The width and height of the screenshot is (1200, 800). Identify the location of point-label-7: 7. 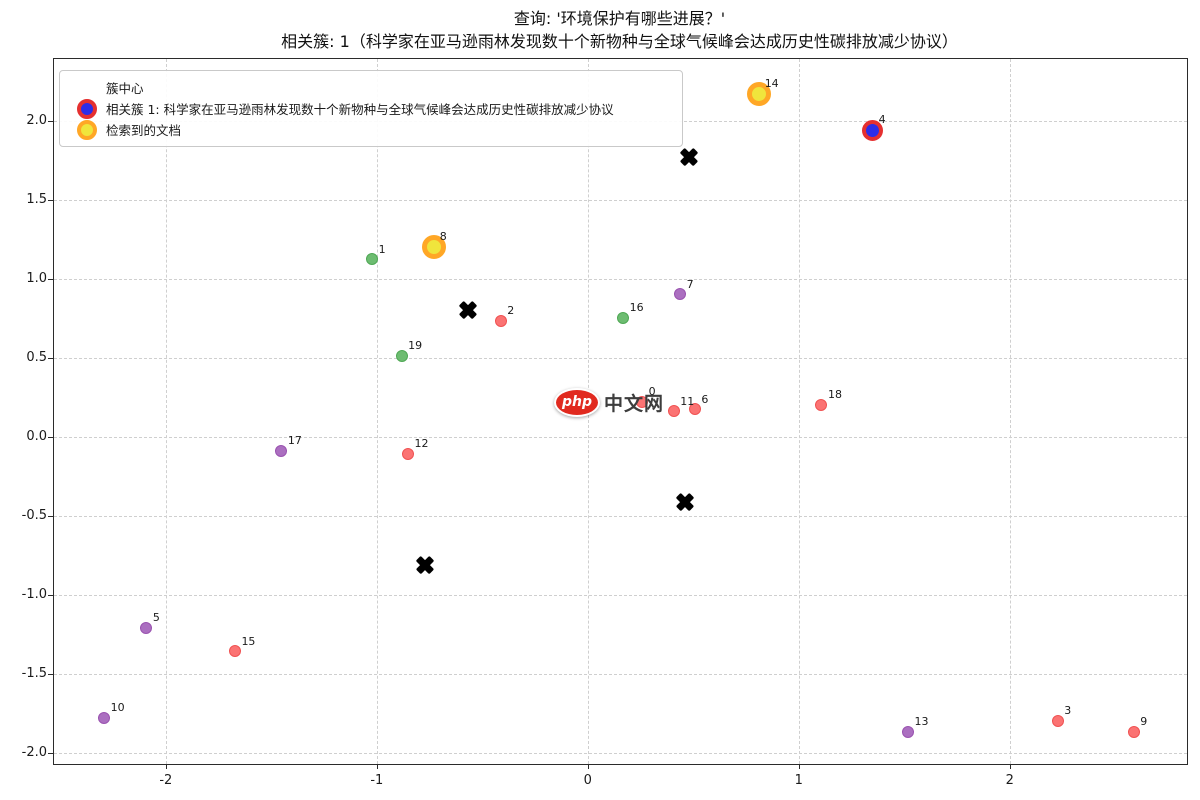
(690, 284).